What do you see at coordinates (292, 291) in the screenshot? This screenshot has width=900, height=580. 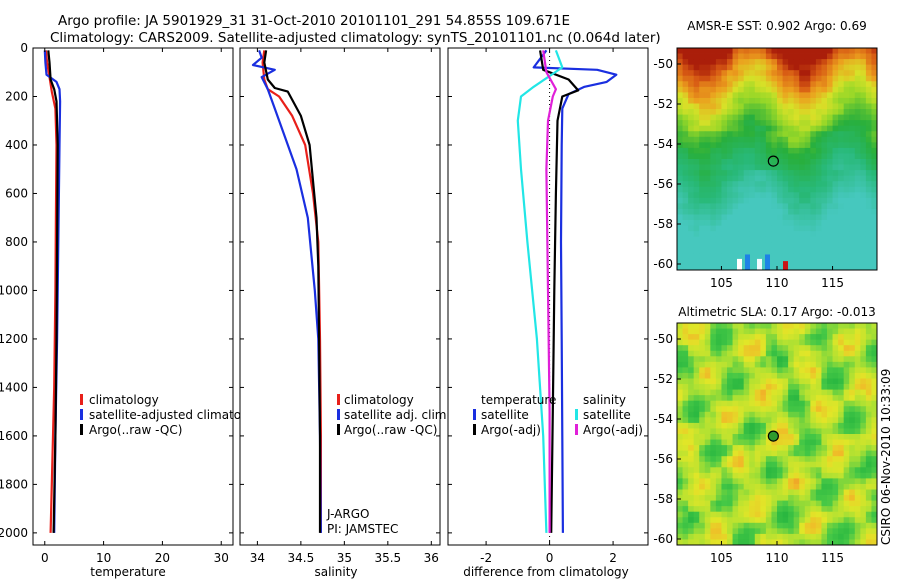 I see `series-line-argo-raw-qc-` at bounding box center [292, 291].